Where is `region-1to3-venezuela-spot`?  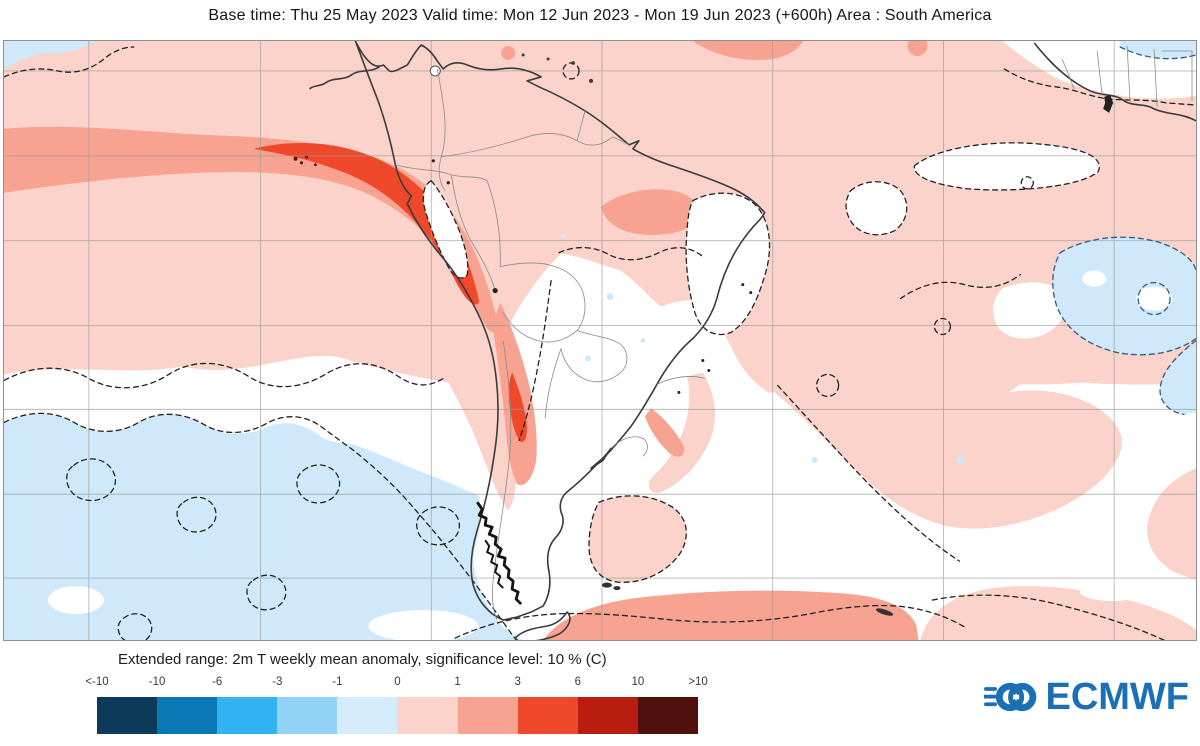
region-1to3-venezuela-spot is located at coordinates (508, 52).